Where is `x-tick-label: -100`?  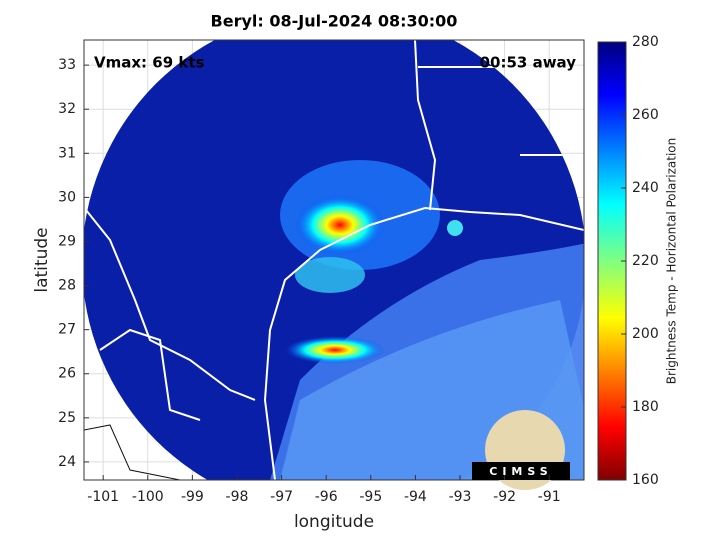
x-tick-label: -100 is located at coordinates (148, 497).